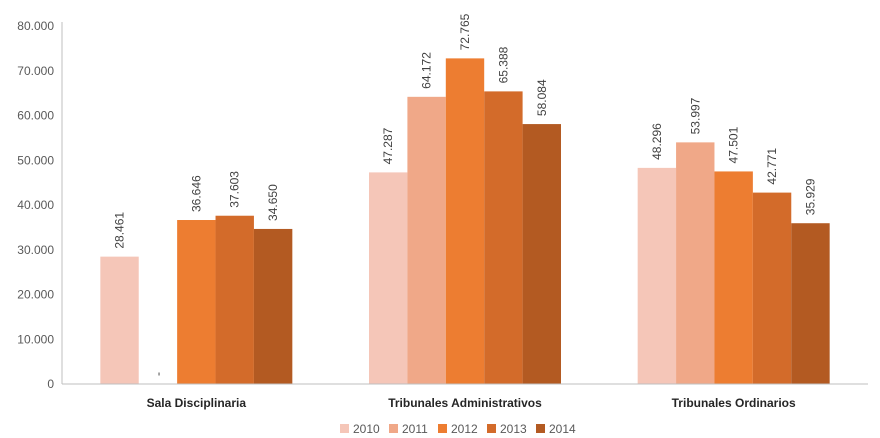 This screenshot has height=438, width=880. What do you see at coordinates (120, 230) in the screenshot?
I see `data-label: 28.461` at bounding box center [120, 230].